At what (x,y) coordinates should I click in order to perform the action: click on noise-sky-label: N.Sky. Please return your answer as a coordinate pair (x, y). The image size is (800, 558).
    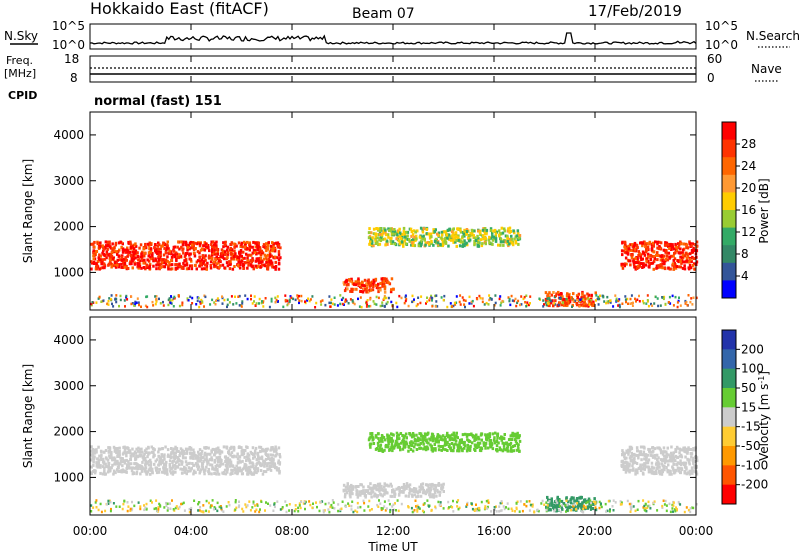
    Looking at the image, I should click on (21, 36).